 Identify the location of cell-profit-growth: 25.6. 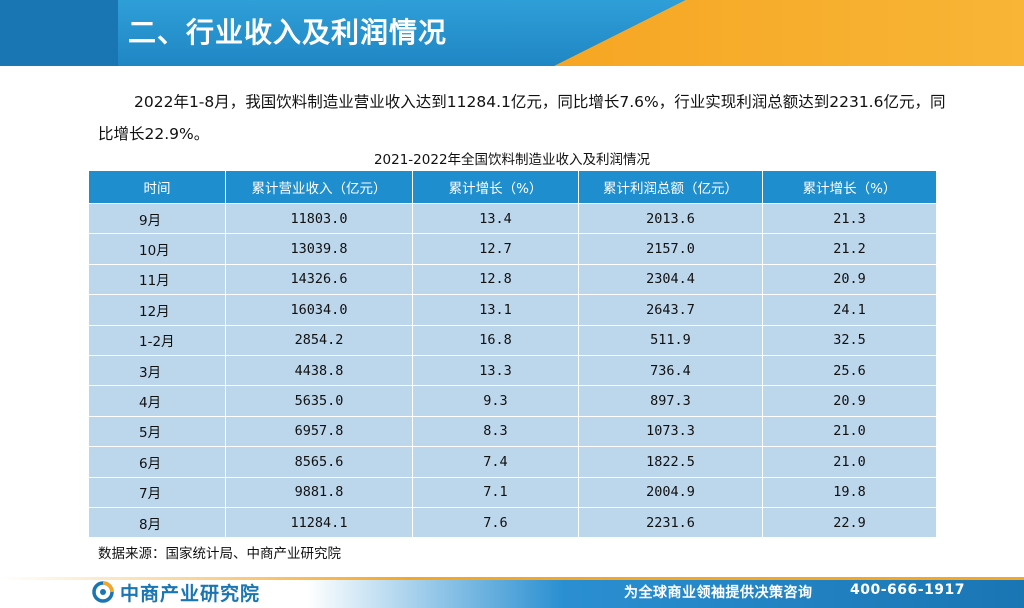
(849, 370).